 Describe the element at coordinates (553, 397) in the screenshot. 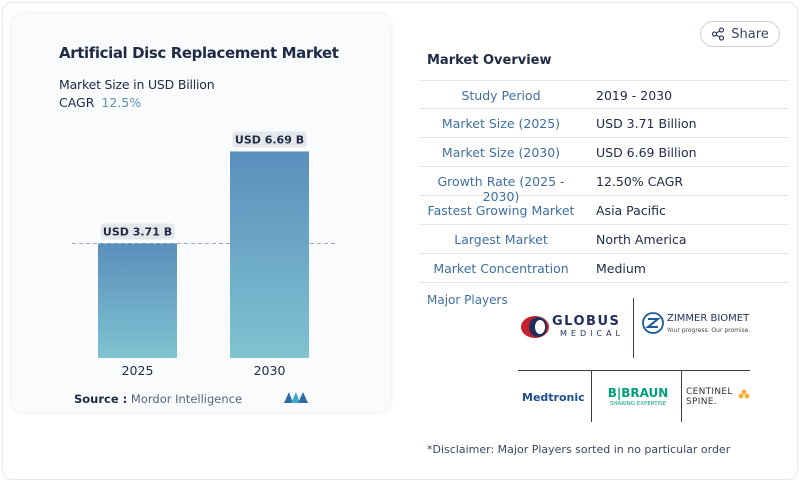

I see `medtronic-logo: Medtronic` at that location.